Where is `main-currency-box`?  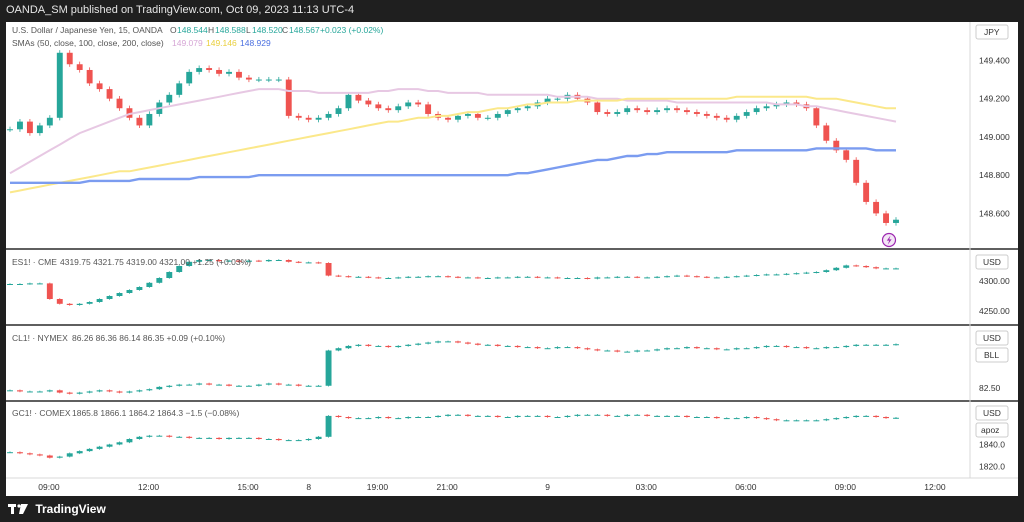 main-currency-box is located at coordinates (992, 32).